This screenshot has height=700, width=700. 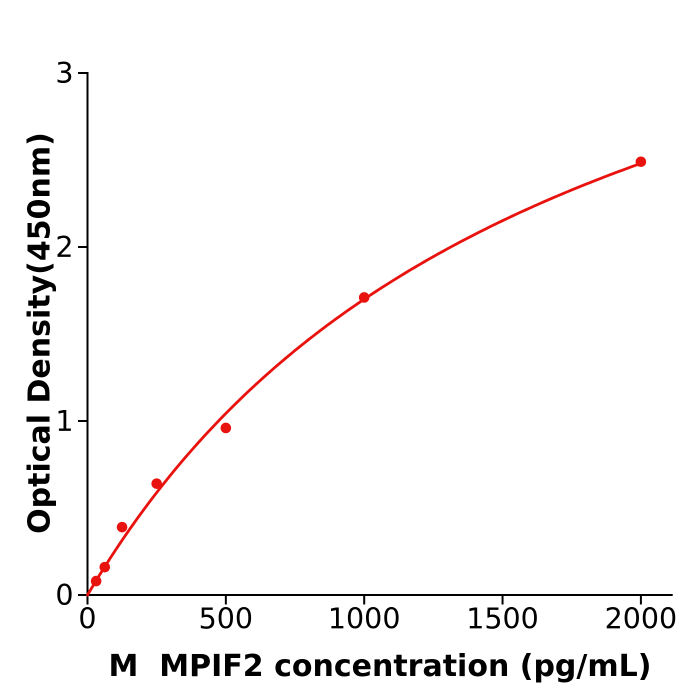 What do you see at coordinates (380, 666) in the screenshot?
I see `x-axis-label: M MPIF2 concentration (pg/mL)` at bounding box center [380, 666].